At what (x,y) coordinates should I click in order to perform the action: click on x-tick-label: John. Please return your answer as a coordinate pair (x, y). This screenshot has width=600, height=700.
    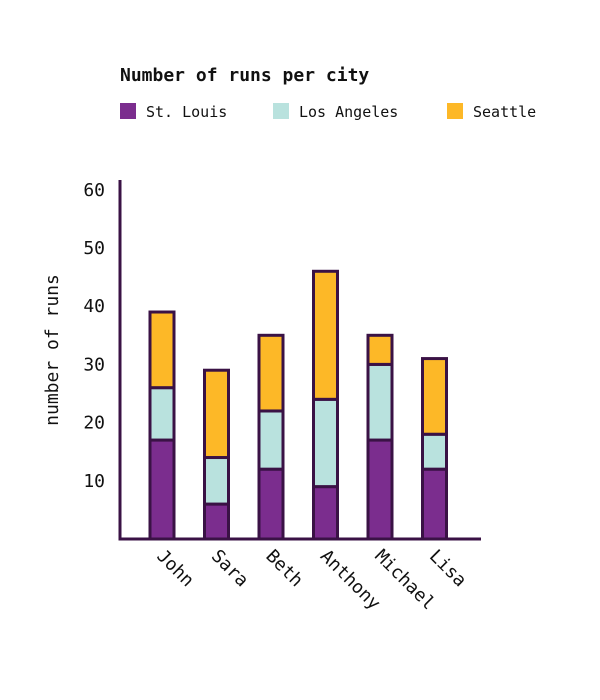
    Looking at the image, I should click on (175, 569).